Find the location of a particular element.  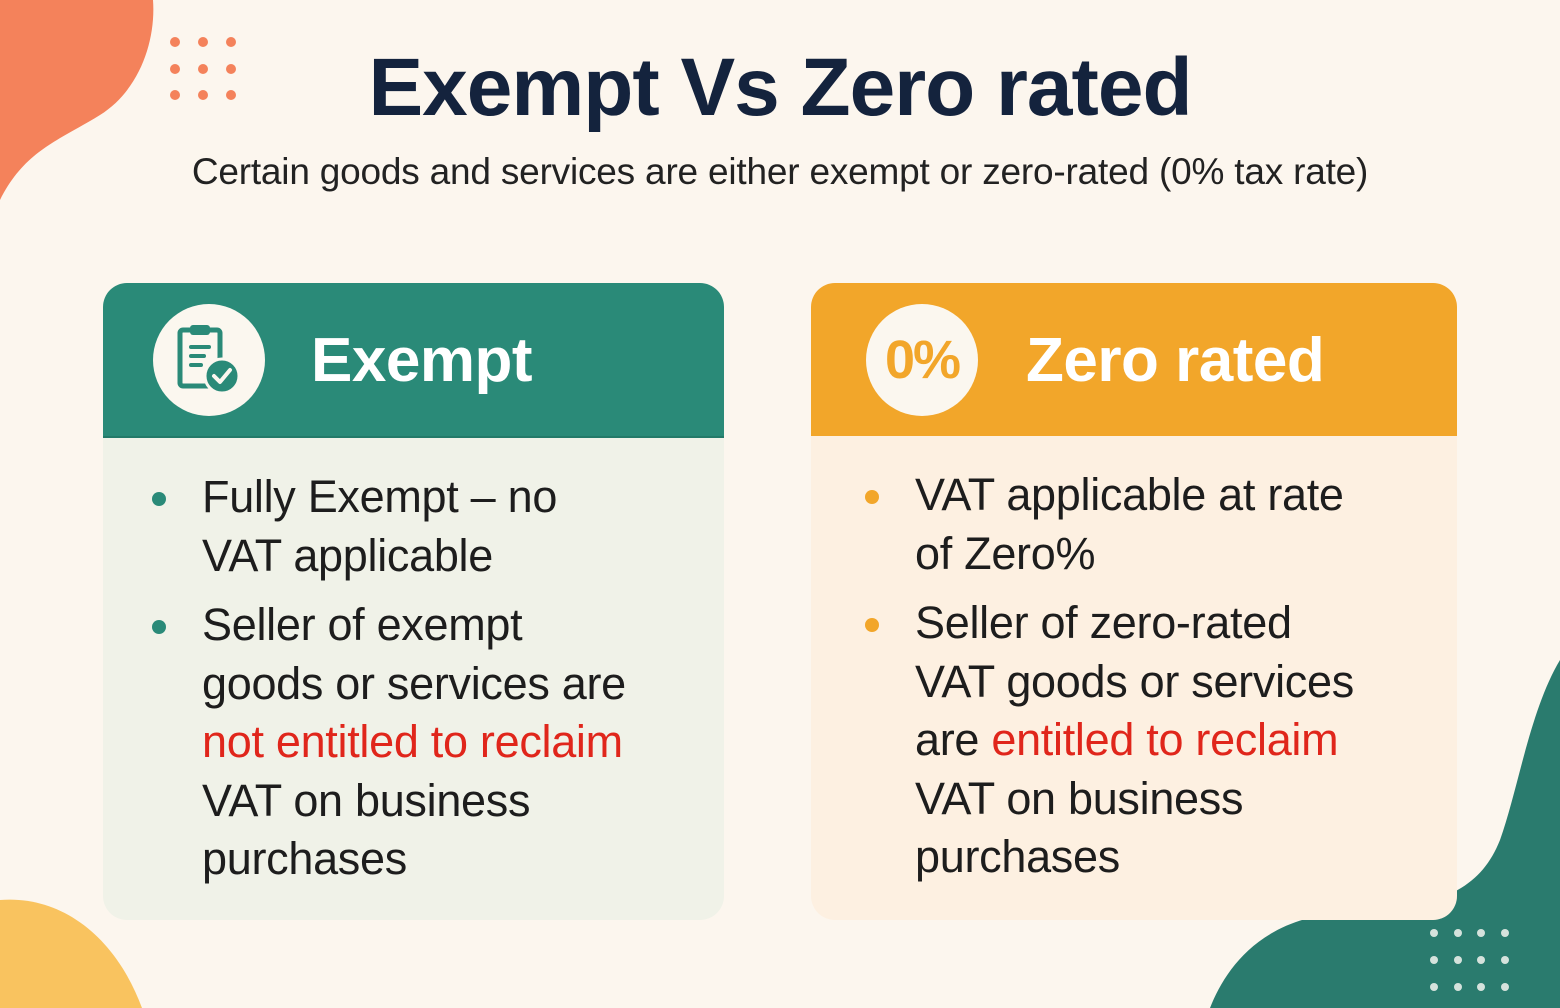

exempt-card-header: Exempt is located at coordinates (413, 360).